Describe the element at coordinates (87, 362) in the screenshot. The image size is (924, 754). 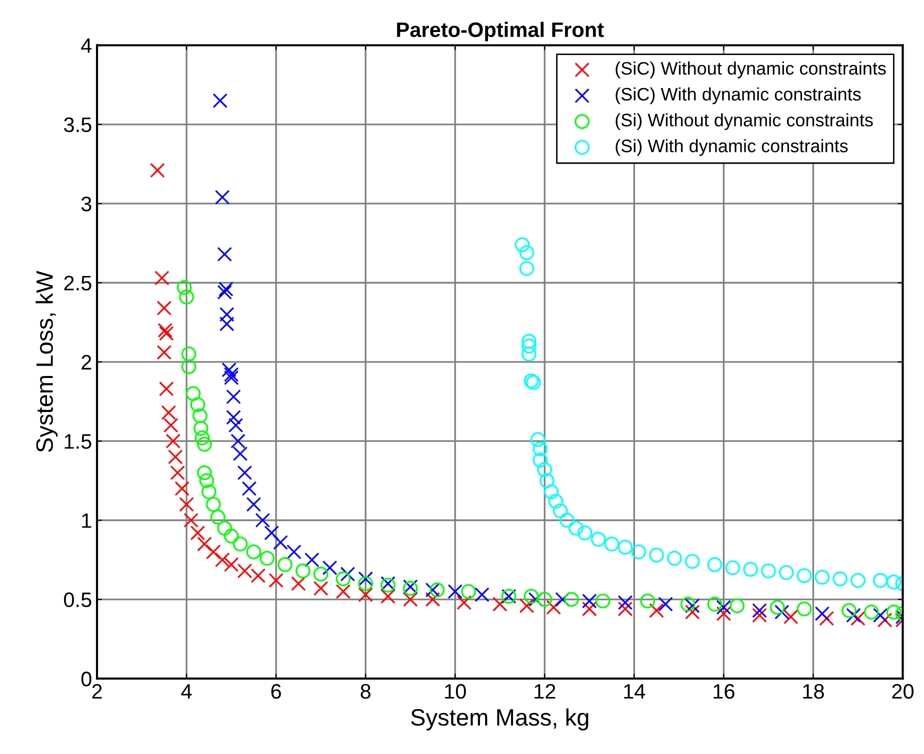
I see `y-tick-label: 2` at that location.